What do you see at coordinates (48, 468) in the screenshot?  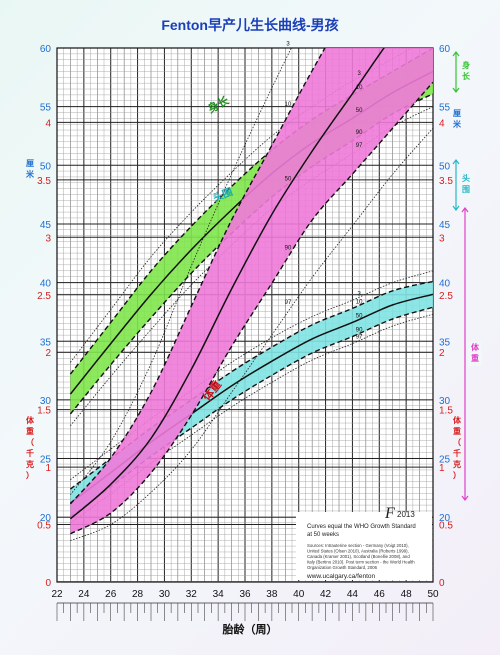 I see `y-tick-kg-left: 1` at bounding box center [48, 468].